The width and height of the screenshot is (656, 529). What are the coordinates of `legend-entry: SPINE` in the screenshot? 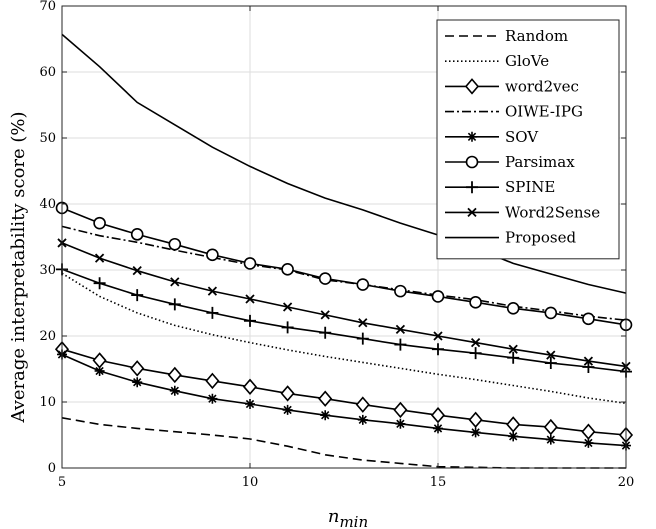 It's located at (500, 187).